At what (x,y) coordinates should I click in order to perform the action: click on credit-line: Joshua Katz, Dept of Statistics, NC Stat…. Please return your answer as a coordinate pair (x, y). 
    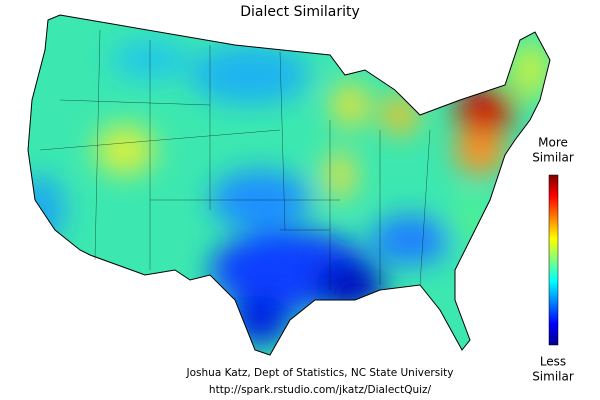
    Looking at the image, I should click on (320, 373).